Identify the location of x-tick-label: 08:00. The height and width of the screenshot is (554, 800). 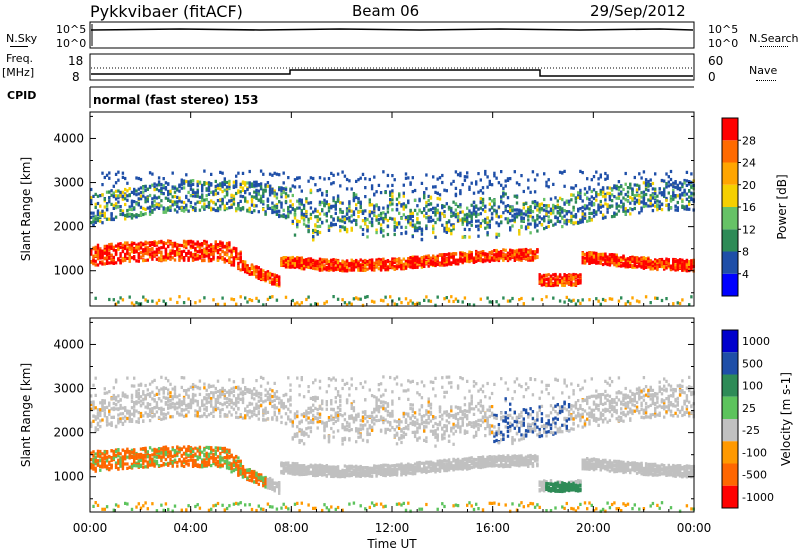
(291, 528).